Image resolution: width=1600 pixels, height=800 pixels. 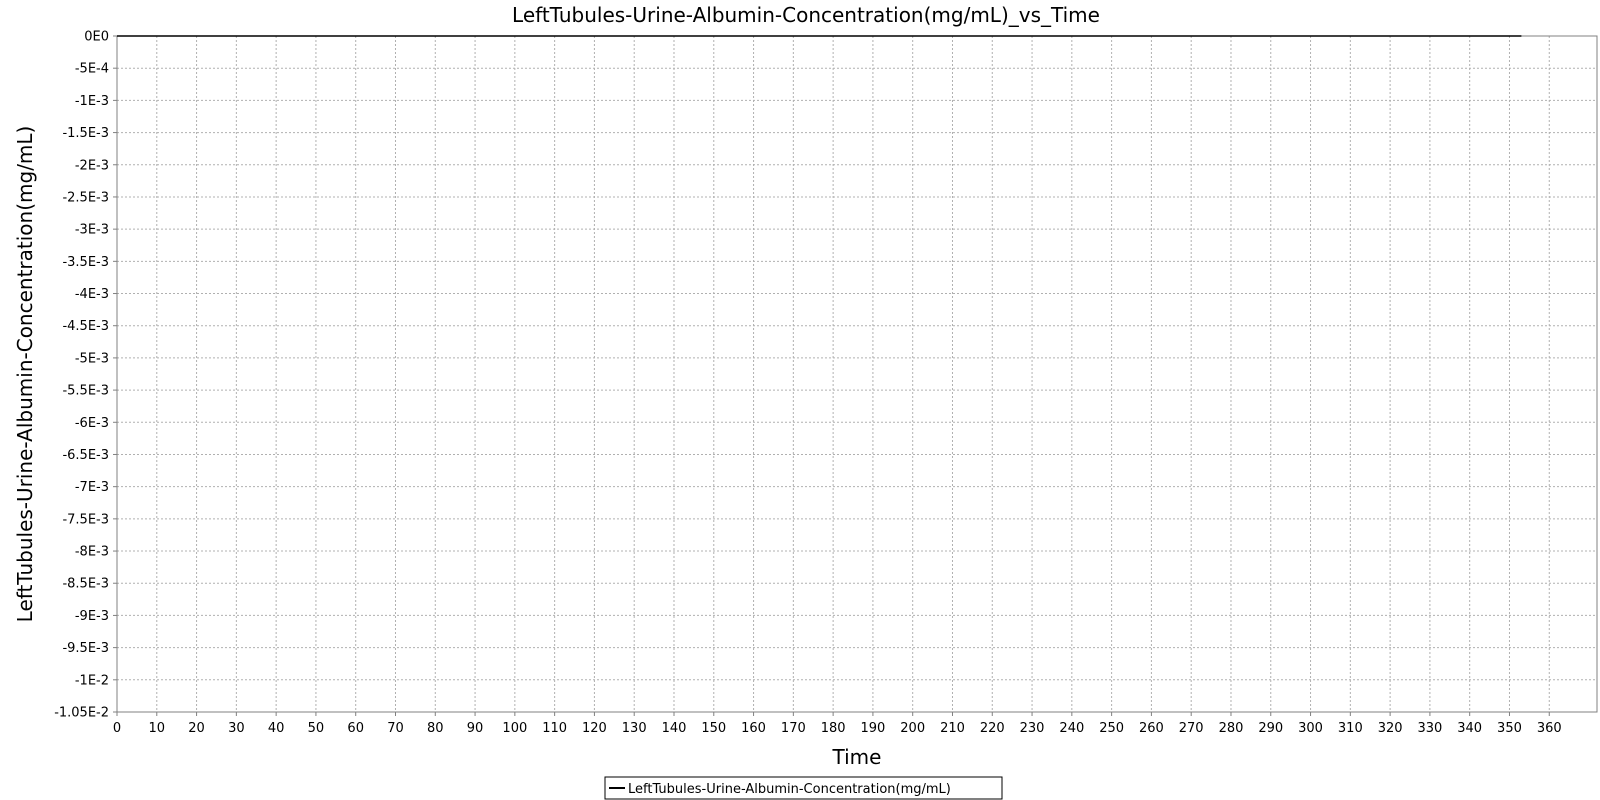 I want to click on x-tick-label: 80, so click(x=435, y=728).